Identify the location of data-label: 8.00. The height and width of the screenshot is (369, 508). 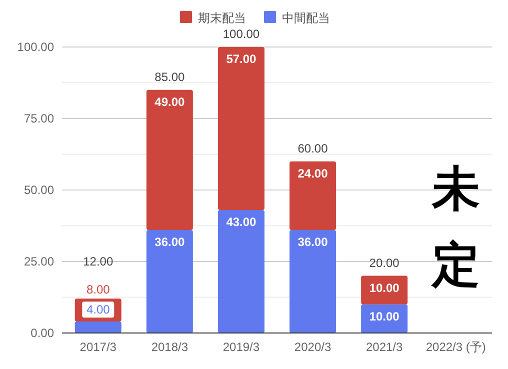
(98, 289).